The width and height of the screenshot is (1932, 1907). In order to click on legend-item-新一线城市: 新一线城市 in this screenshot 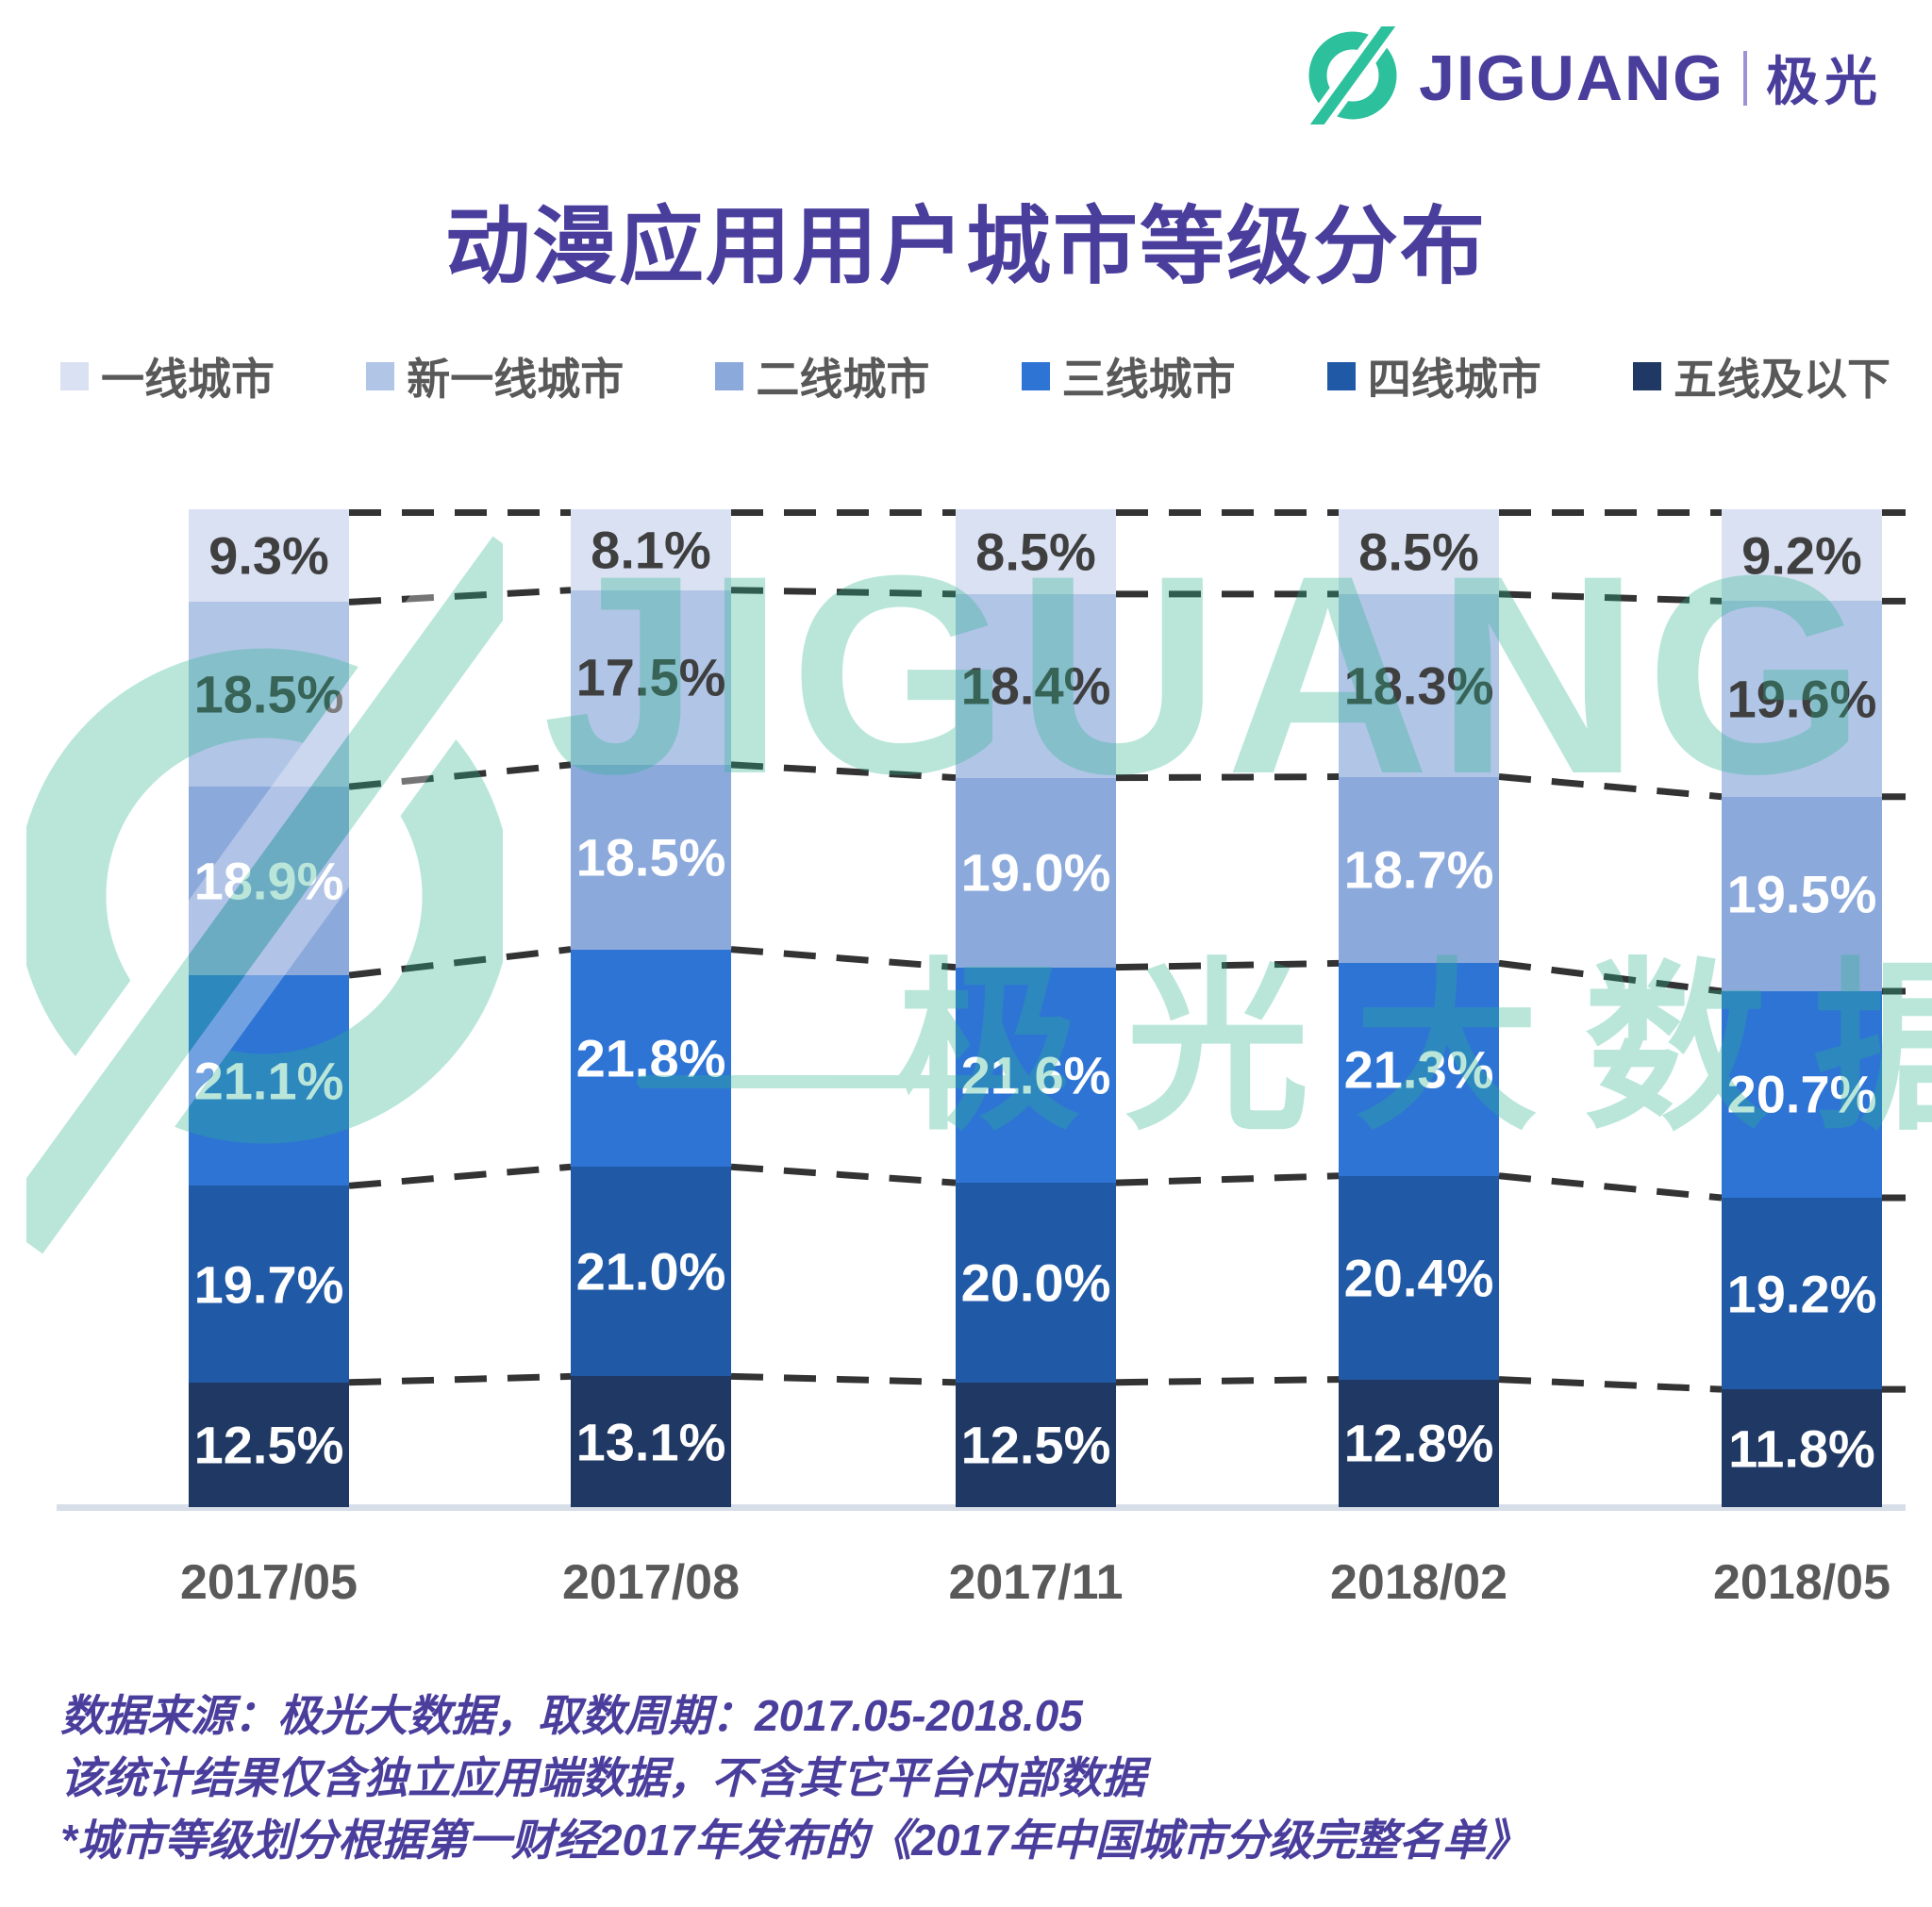, I will do `click(495, 376)`.